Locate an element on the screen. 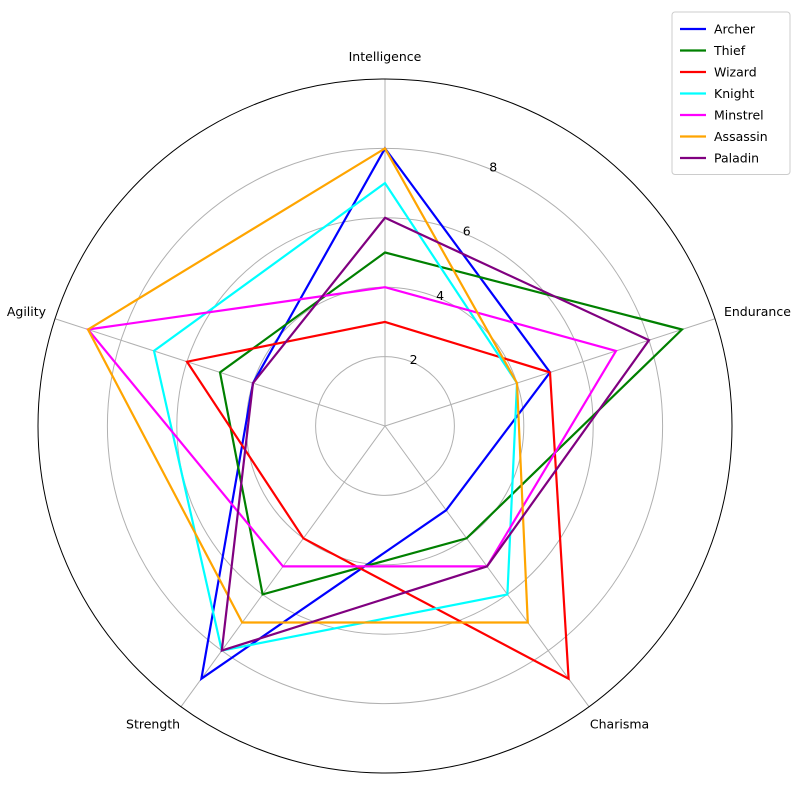 This screenshot has height=800, width=800. radial-tick-label: 2 is located at coordinates (414, 359).